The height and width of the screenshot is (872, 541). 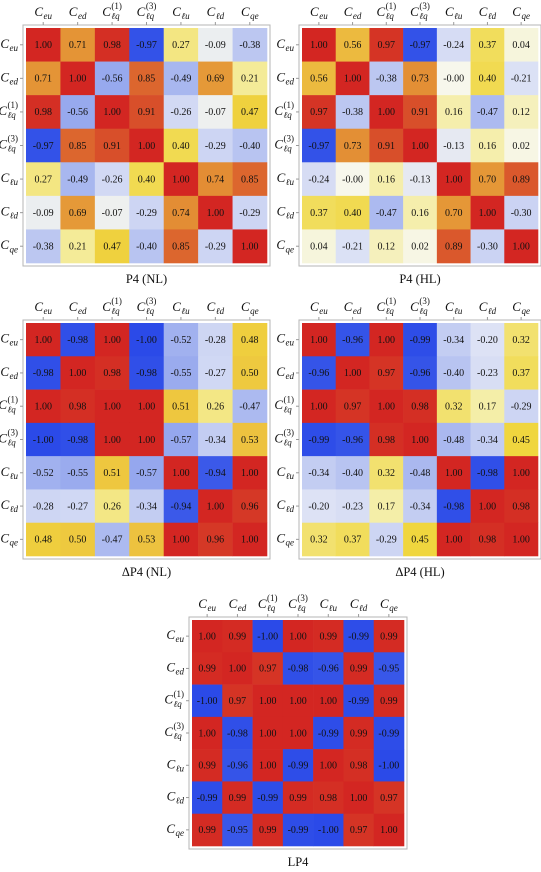 What do you see at coordinates (43, 473) in the screenshot?
I see `cell-value: -0.52` at bounding box center [43, 473].